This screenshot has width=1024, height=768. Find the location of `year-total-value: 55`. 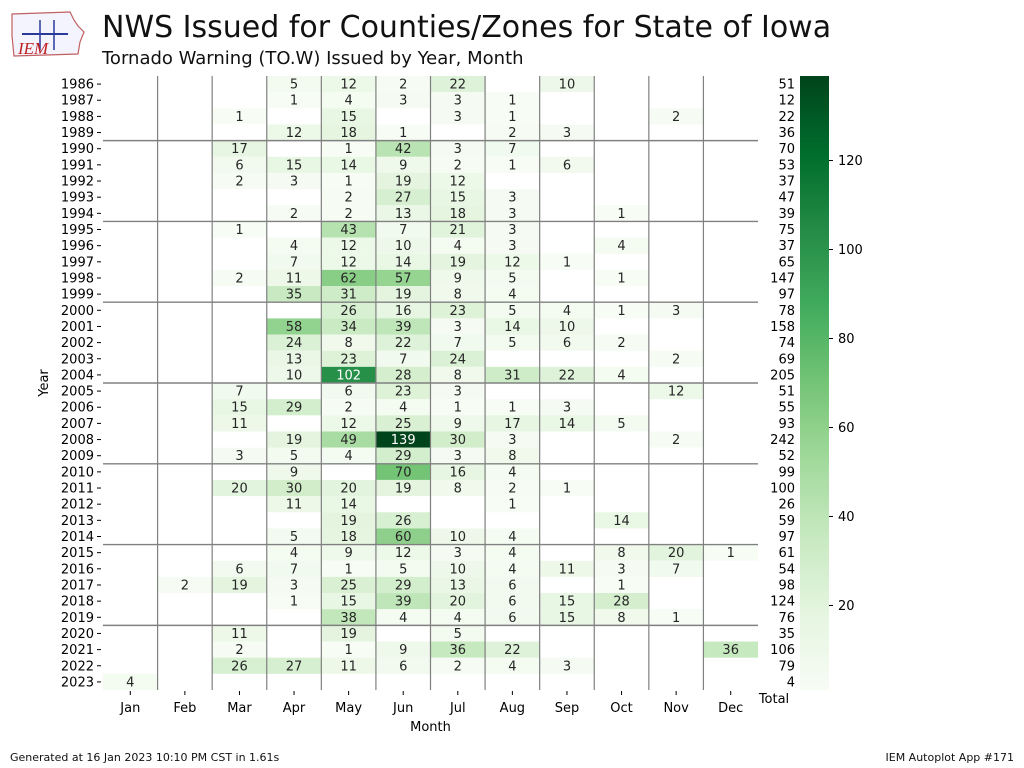

year-total-value: 55 is located at coordinates (786, 408).